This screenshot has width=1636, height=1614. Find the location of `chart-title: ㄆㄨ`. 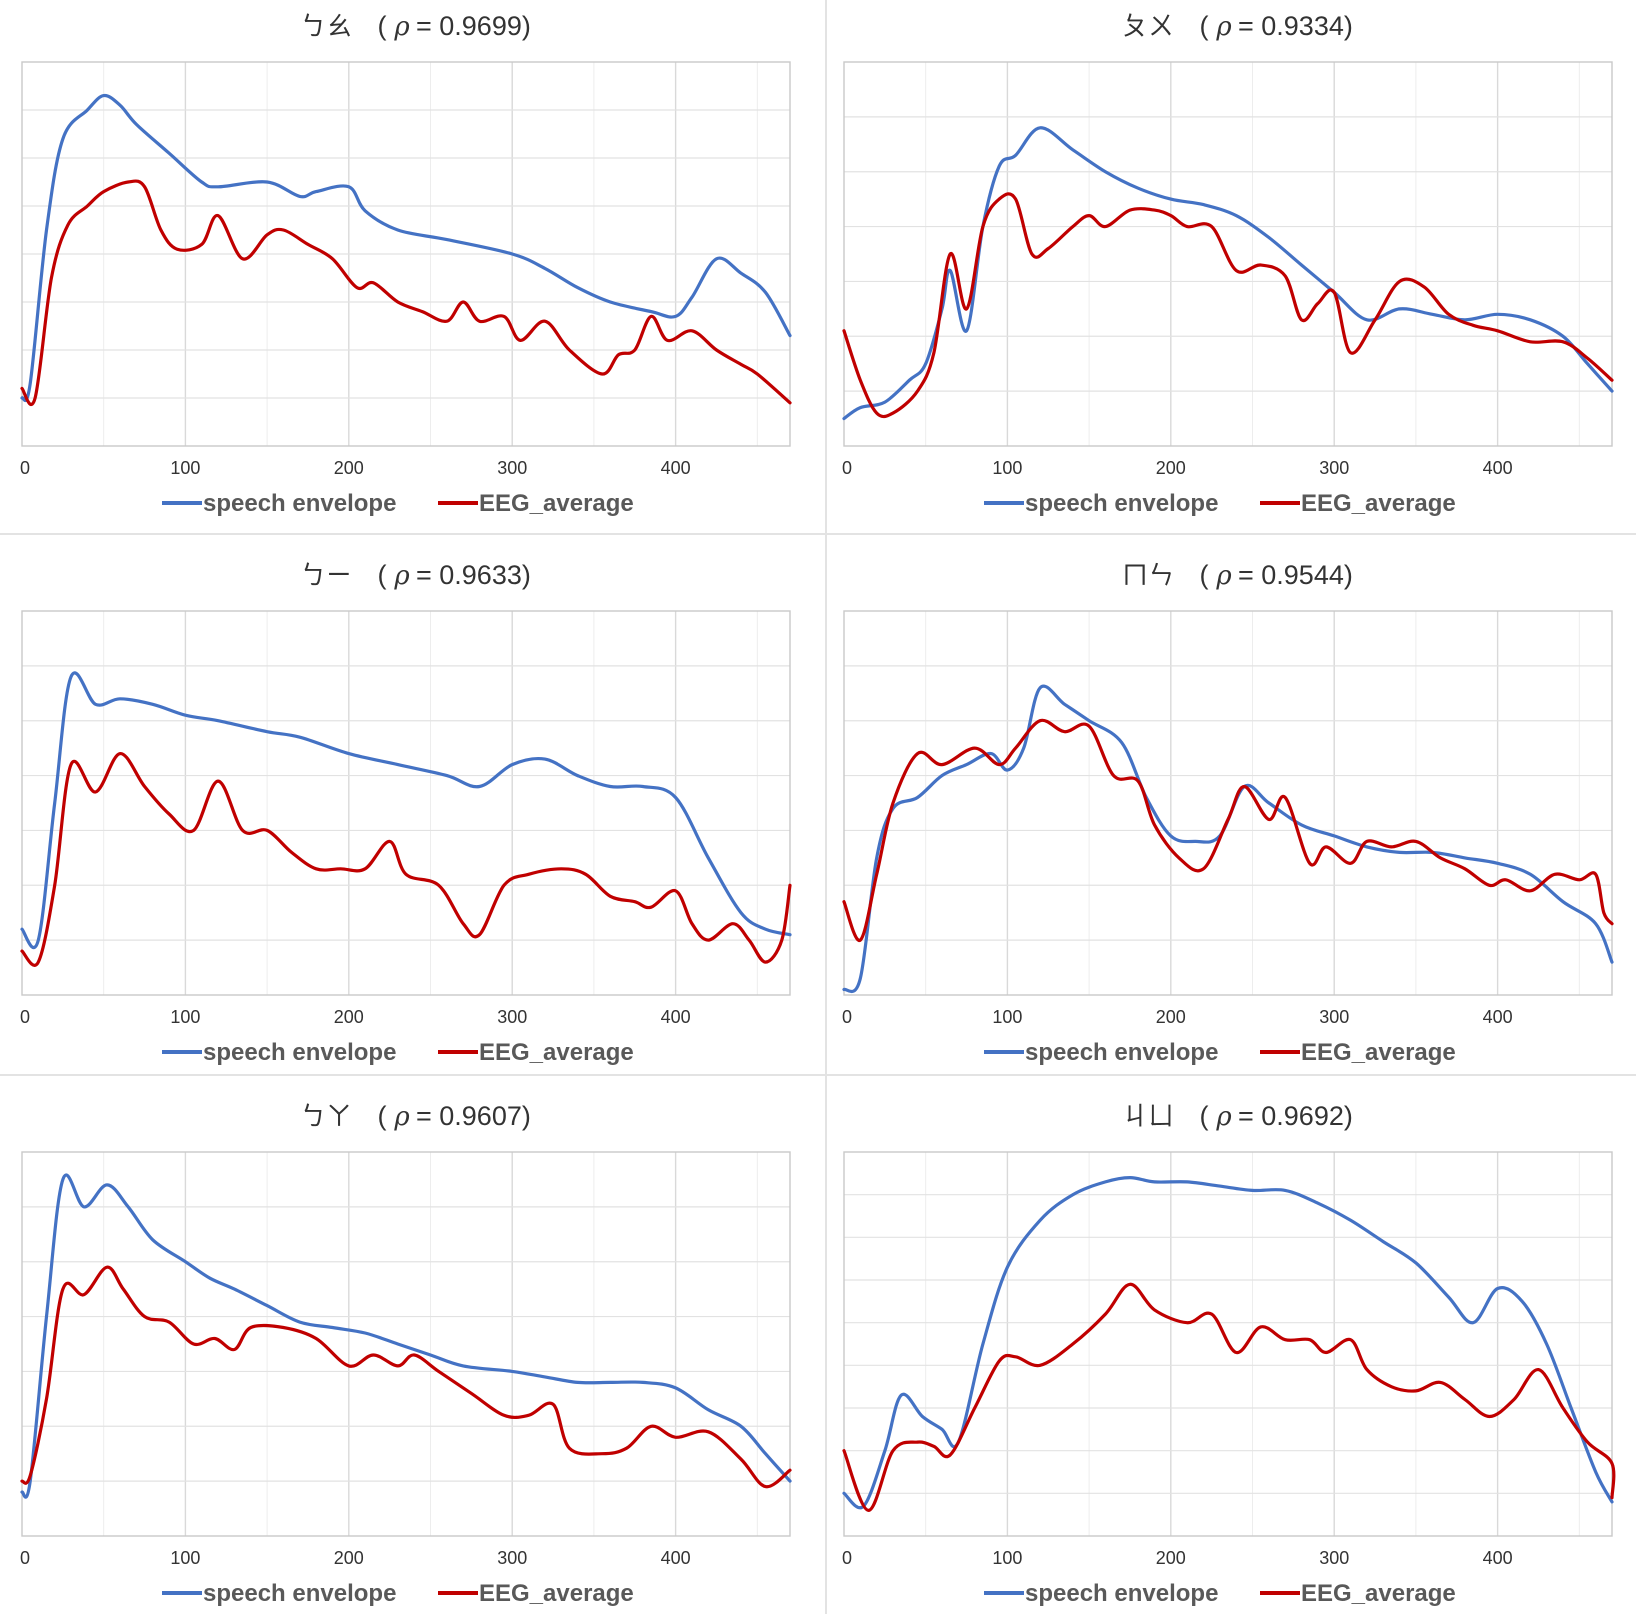

chart-title: ㄆㄨ is located at coordinates (1148, 27).